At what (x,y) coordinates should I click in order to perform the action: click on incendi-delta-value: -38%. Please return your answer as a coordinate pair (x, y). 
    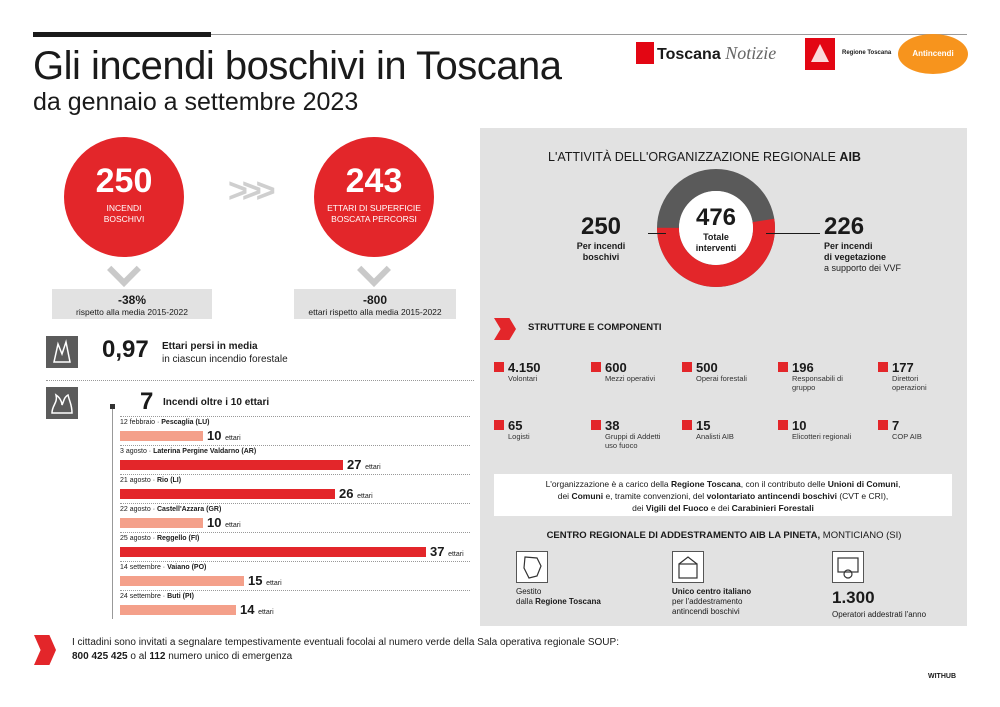
    Looking at the image, I should click on (131, 300).